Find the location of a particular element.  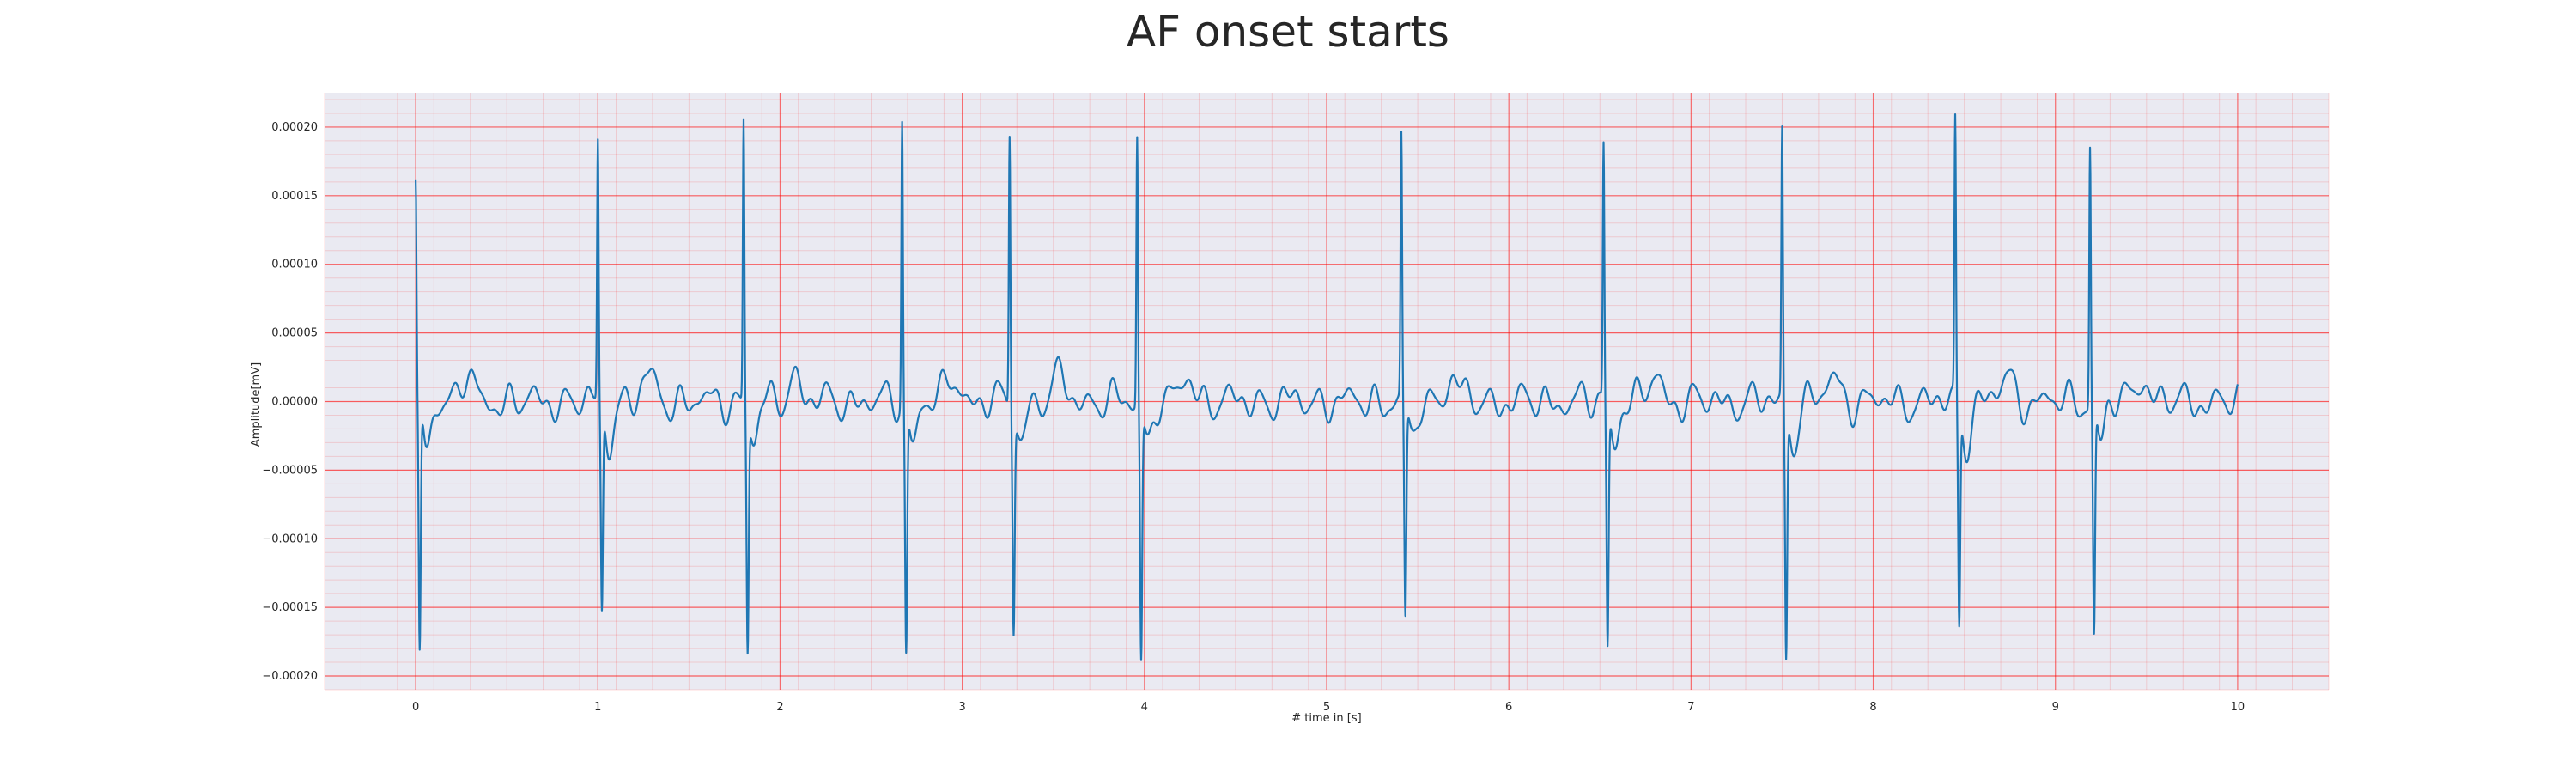

chart-title: AF onset starts is located at coordinates (1288, 32).